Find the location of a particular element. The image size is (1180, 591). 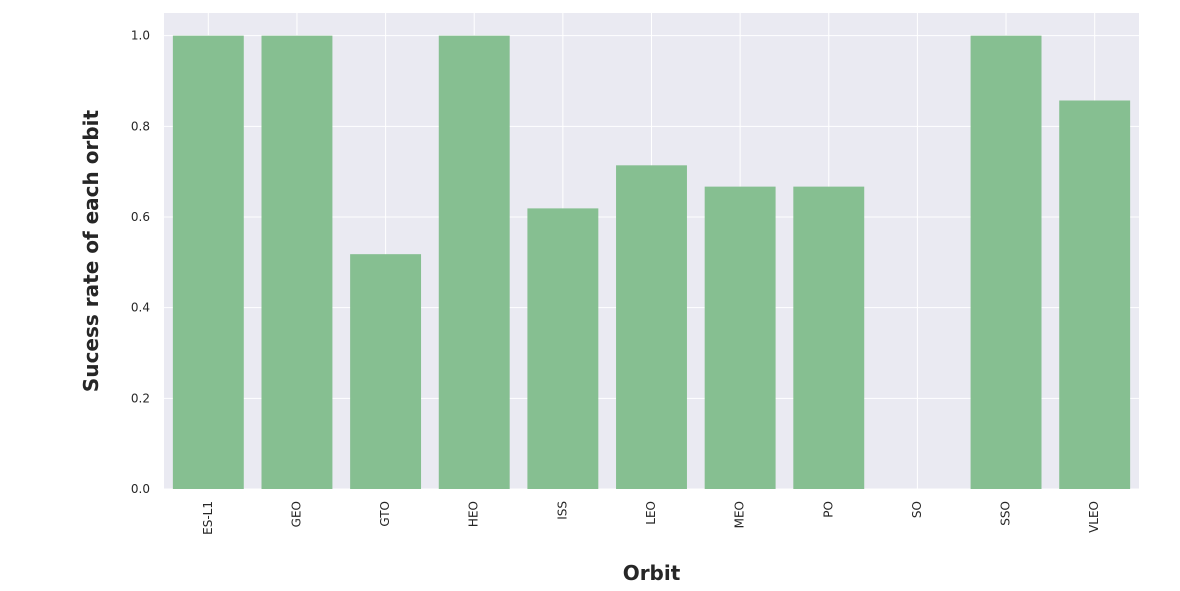

bar-heo is located at coordinates (474, 262).